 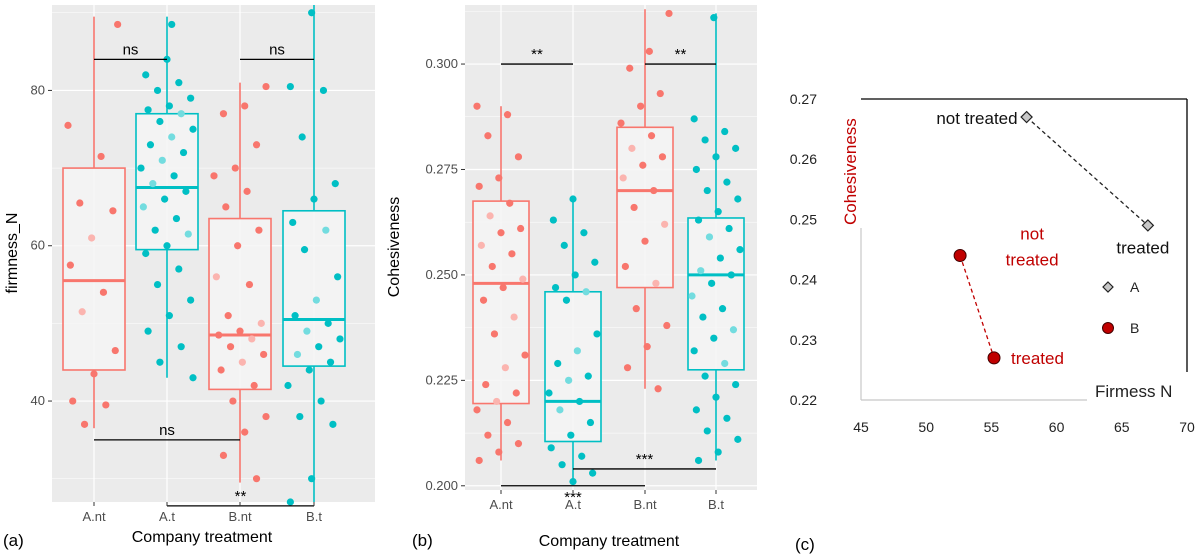 What do you see at coordinates (803, 99) in the screenshot?
I see `y-tick-label: 0.27` at bounding box center [803, 99].